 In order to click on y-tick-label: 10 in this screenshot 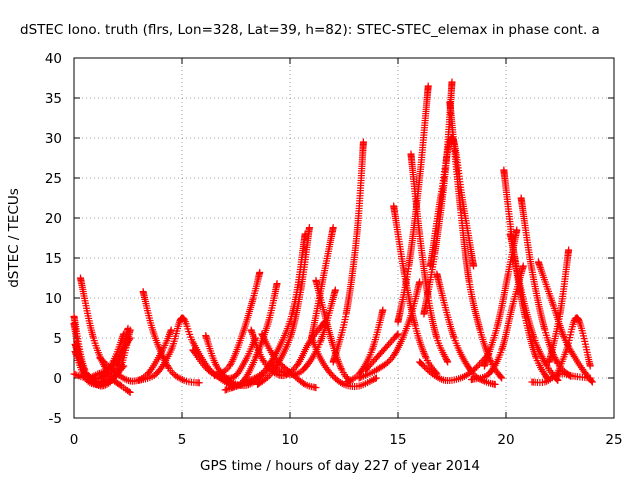, I will do `click(53, 299)`.